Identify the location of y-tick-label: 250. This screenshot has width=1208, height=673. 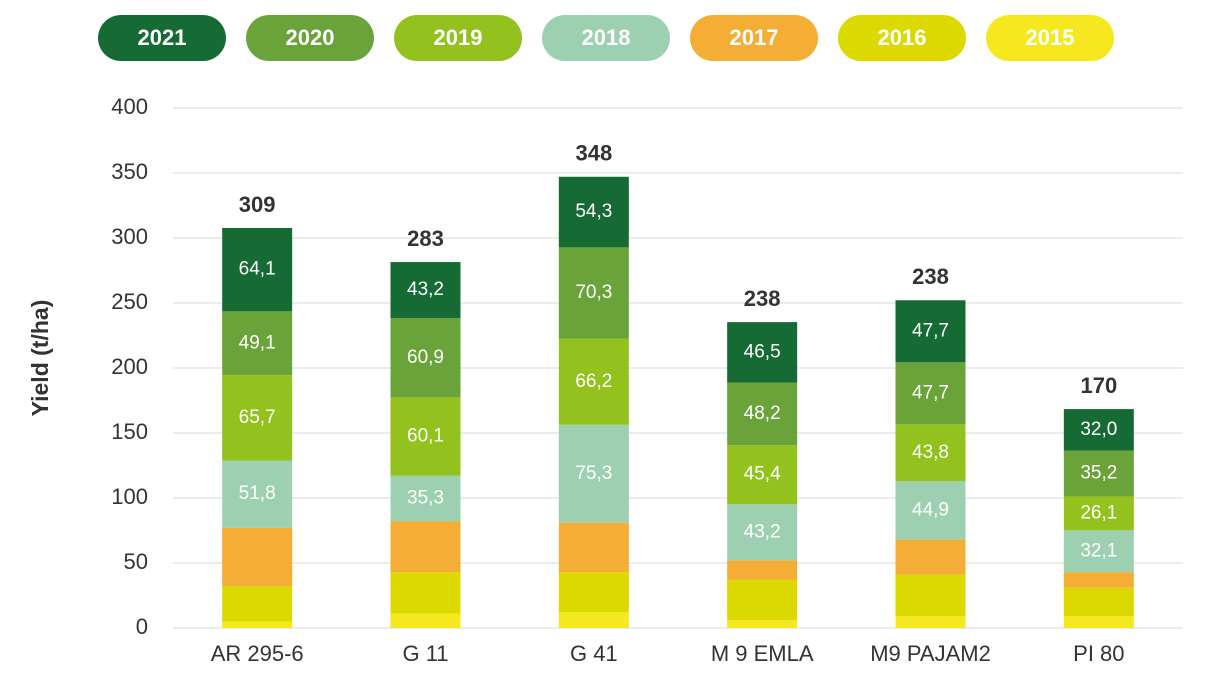
(129, 301).